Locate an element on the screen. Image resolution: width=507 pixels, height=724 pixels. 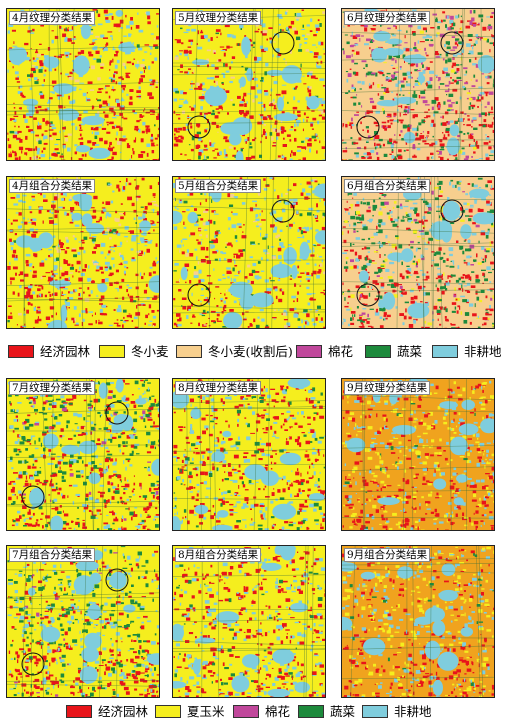
map-panel-apr-texture: 4月纹理分类结果 is located at coordinates (83, 84).